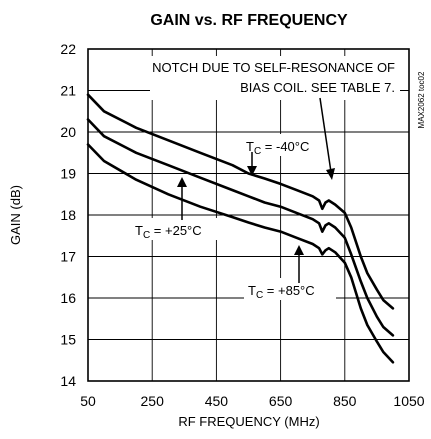 The image size is (431, 439). What do you see at coordinates (248, 421) in the screenshot?
I see `x-axis-label: RF FREQUENCY (MHz)` at bounding box center [248, 421].